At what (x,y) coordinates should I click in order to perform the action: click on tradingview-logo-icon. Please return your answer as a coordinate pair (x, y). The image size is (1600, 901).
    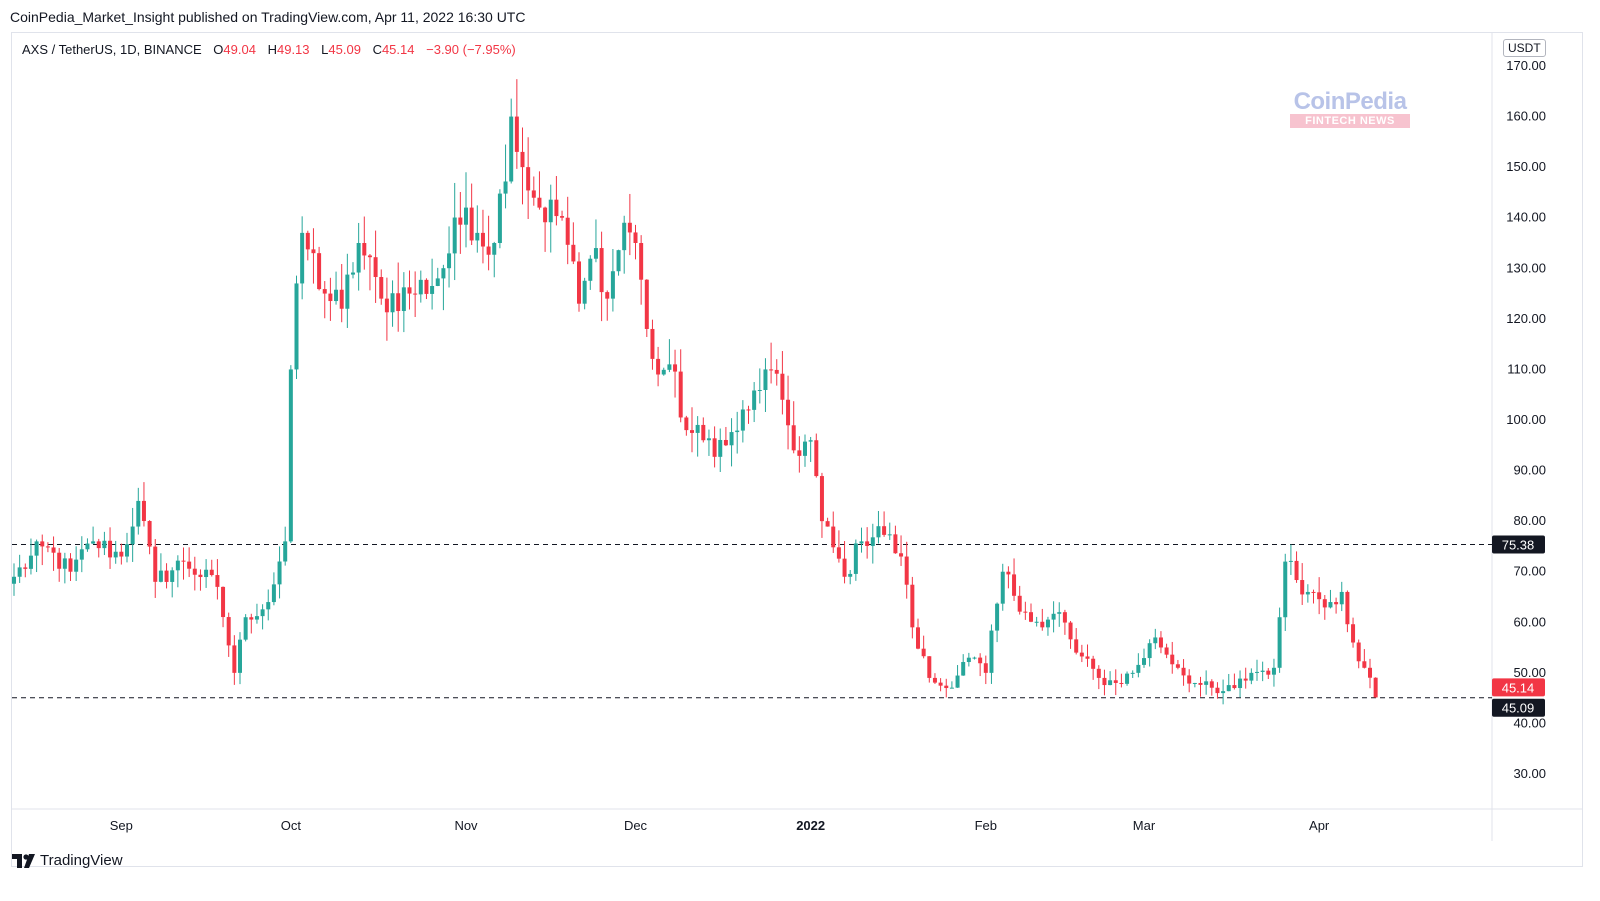
    Looking at the image, I should click on (23, 860).